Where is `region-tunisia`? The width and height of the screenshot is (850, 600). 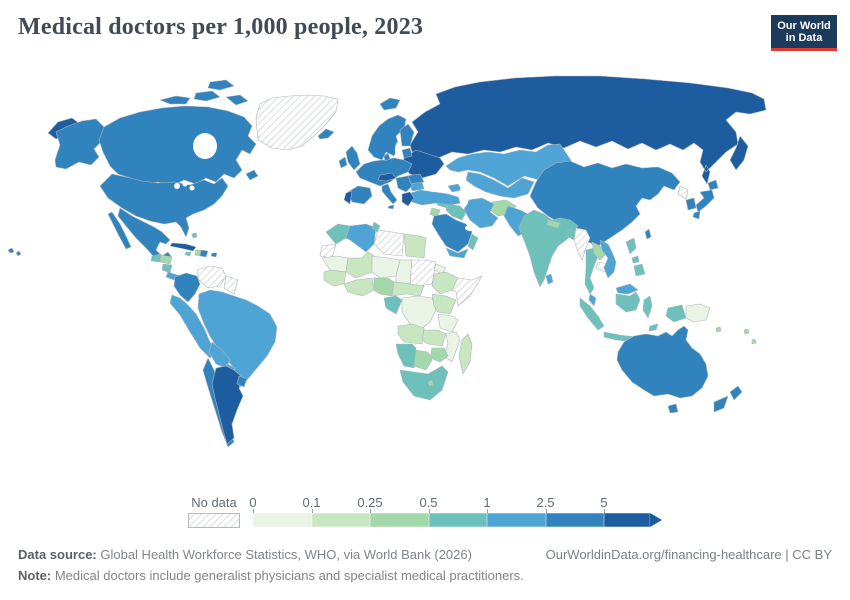 region-tunisia is located at coordinates (376, 227).